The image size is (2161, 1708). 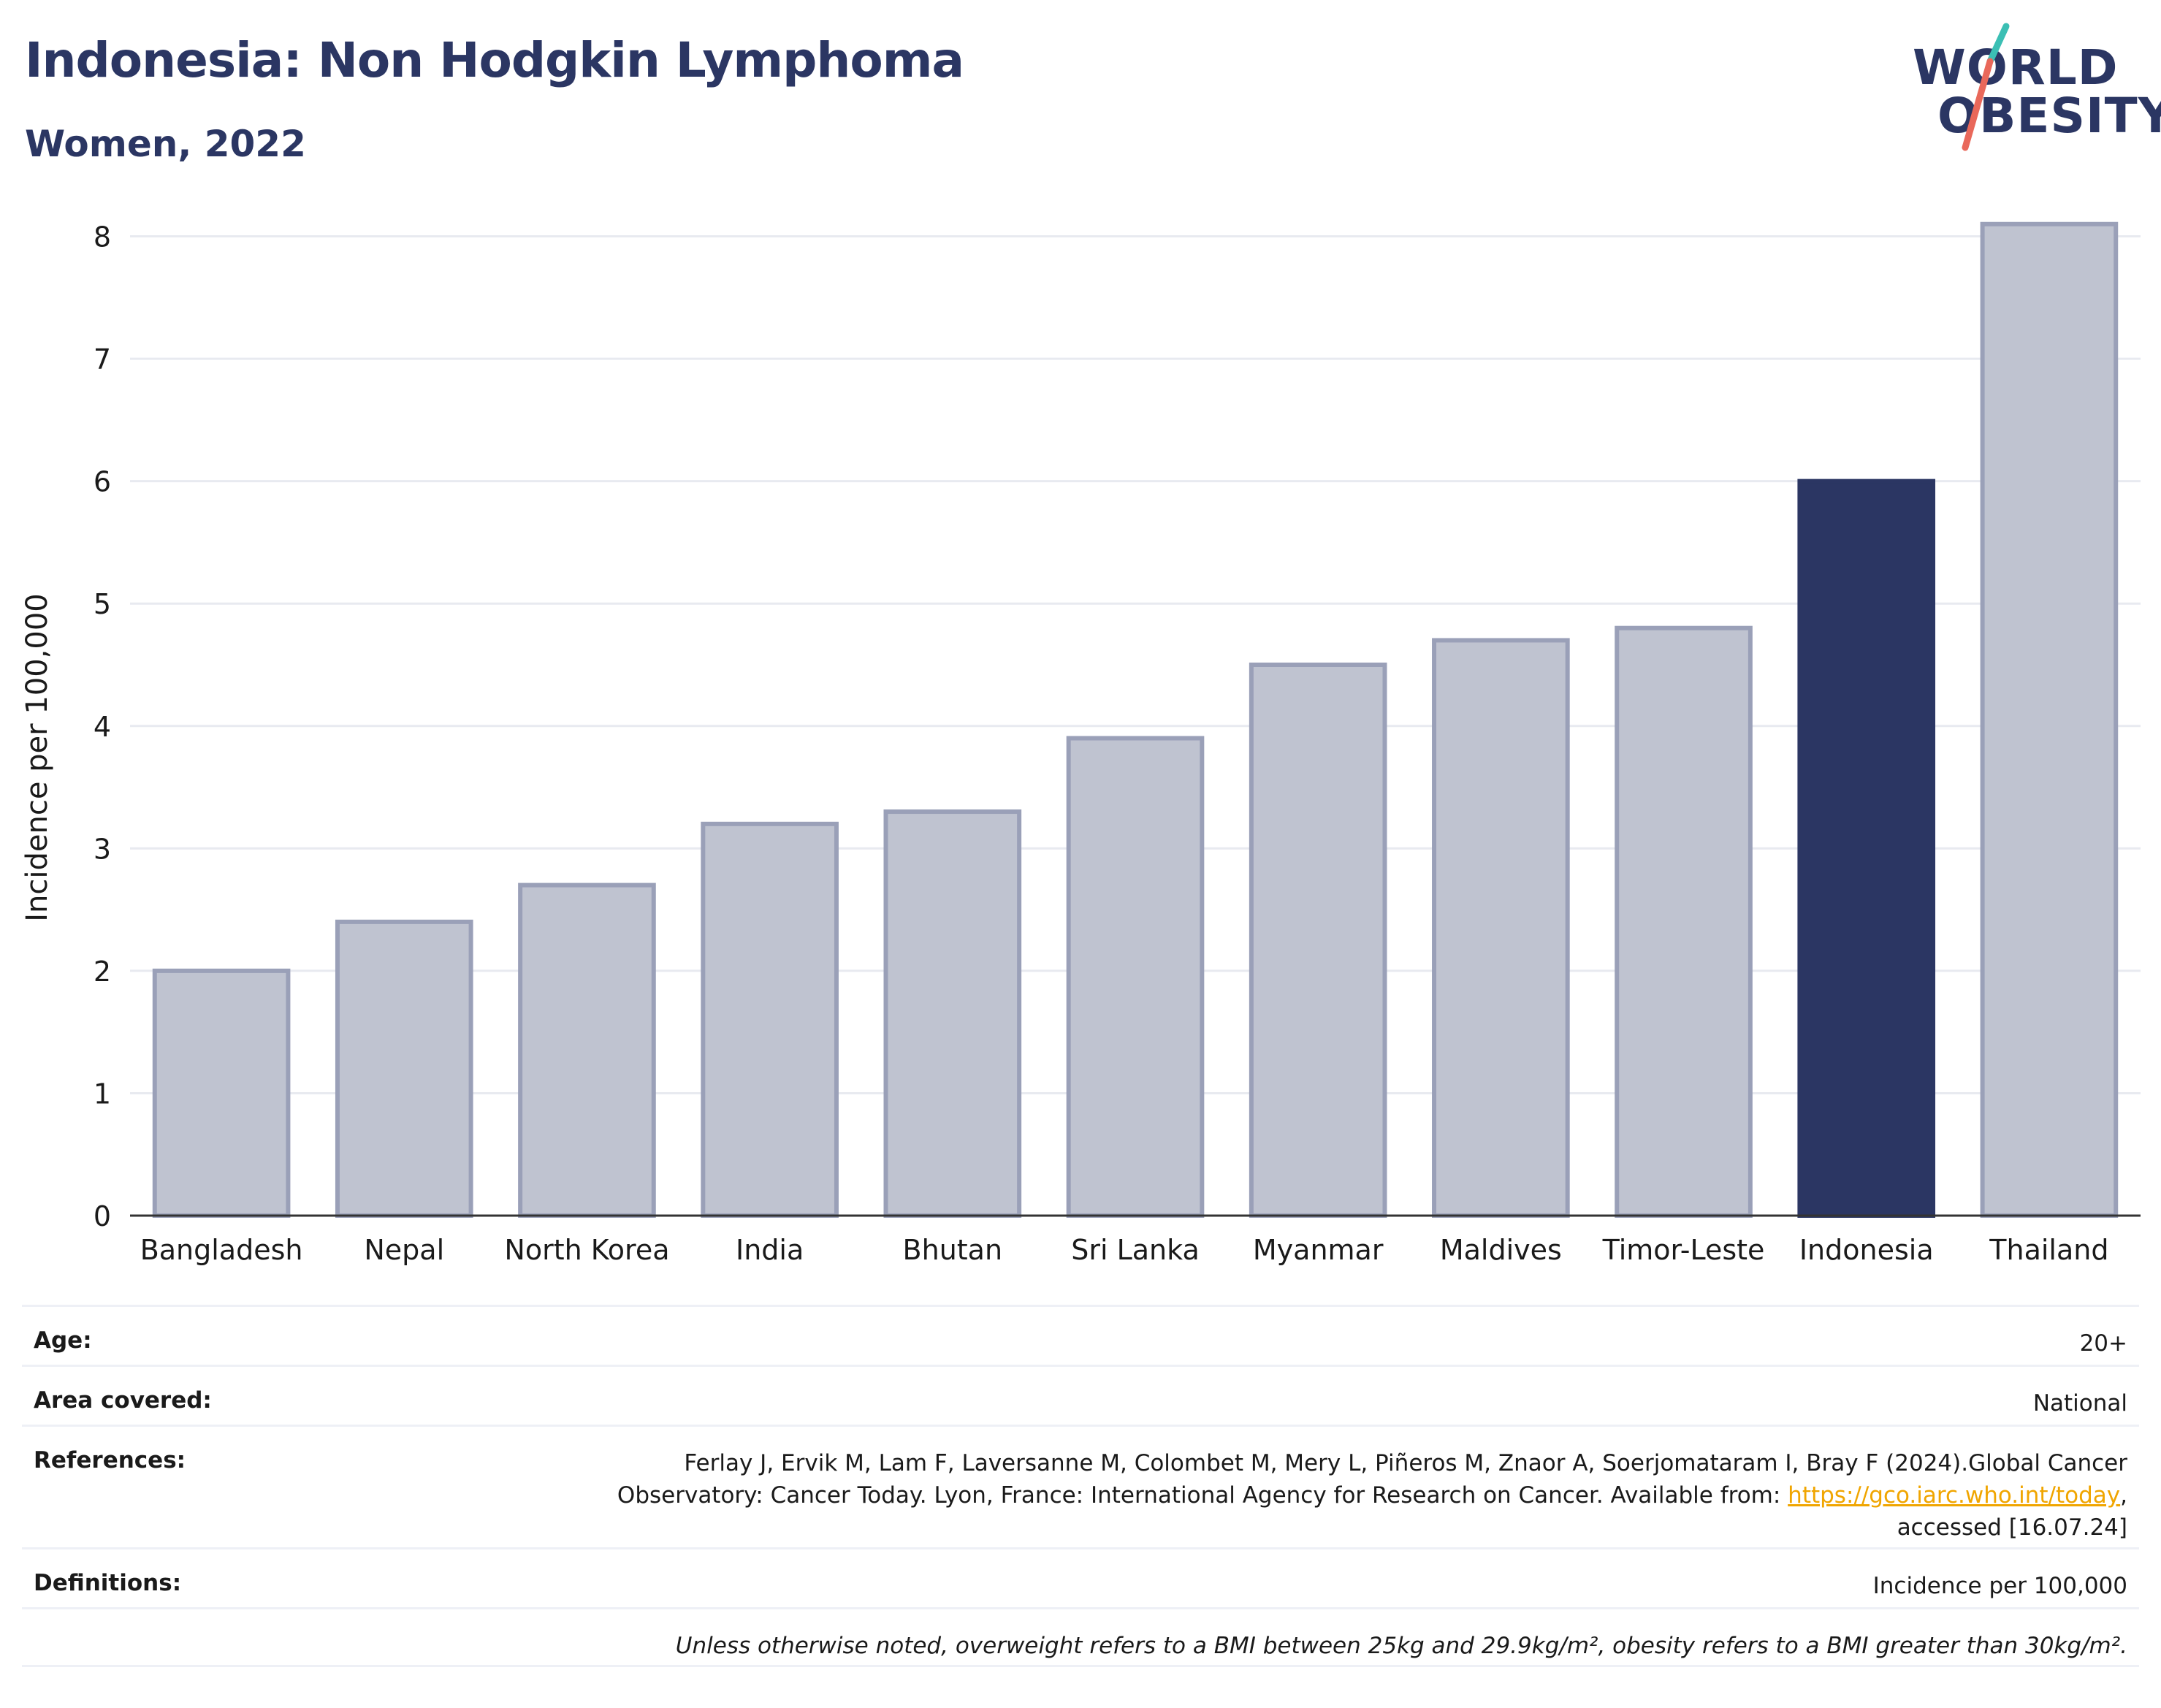 What do you see at coordinates (1135, 977) in the screenshot?
I see `bar-sri-lanka` at bounding box center [1135, 977].